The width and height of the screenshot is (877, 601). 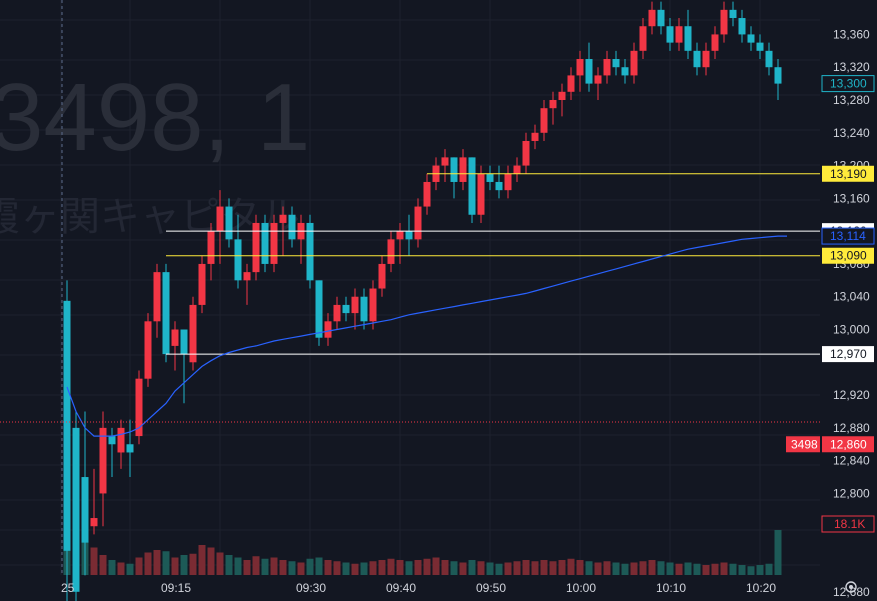 I want to click on price-tick-label: 12,800, so click(x=851, y=493).